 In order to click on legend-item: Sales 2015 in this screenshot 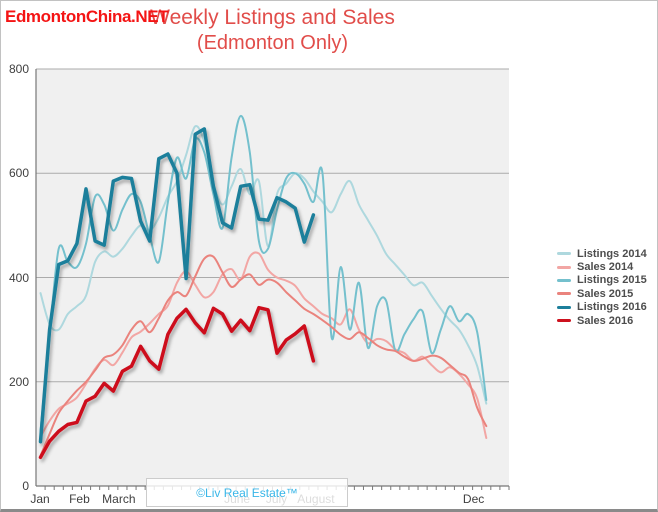, I will do `click(602, 293)`.